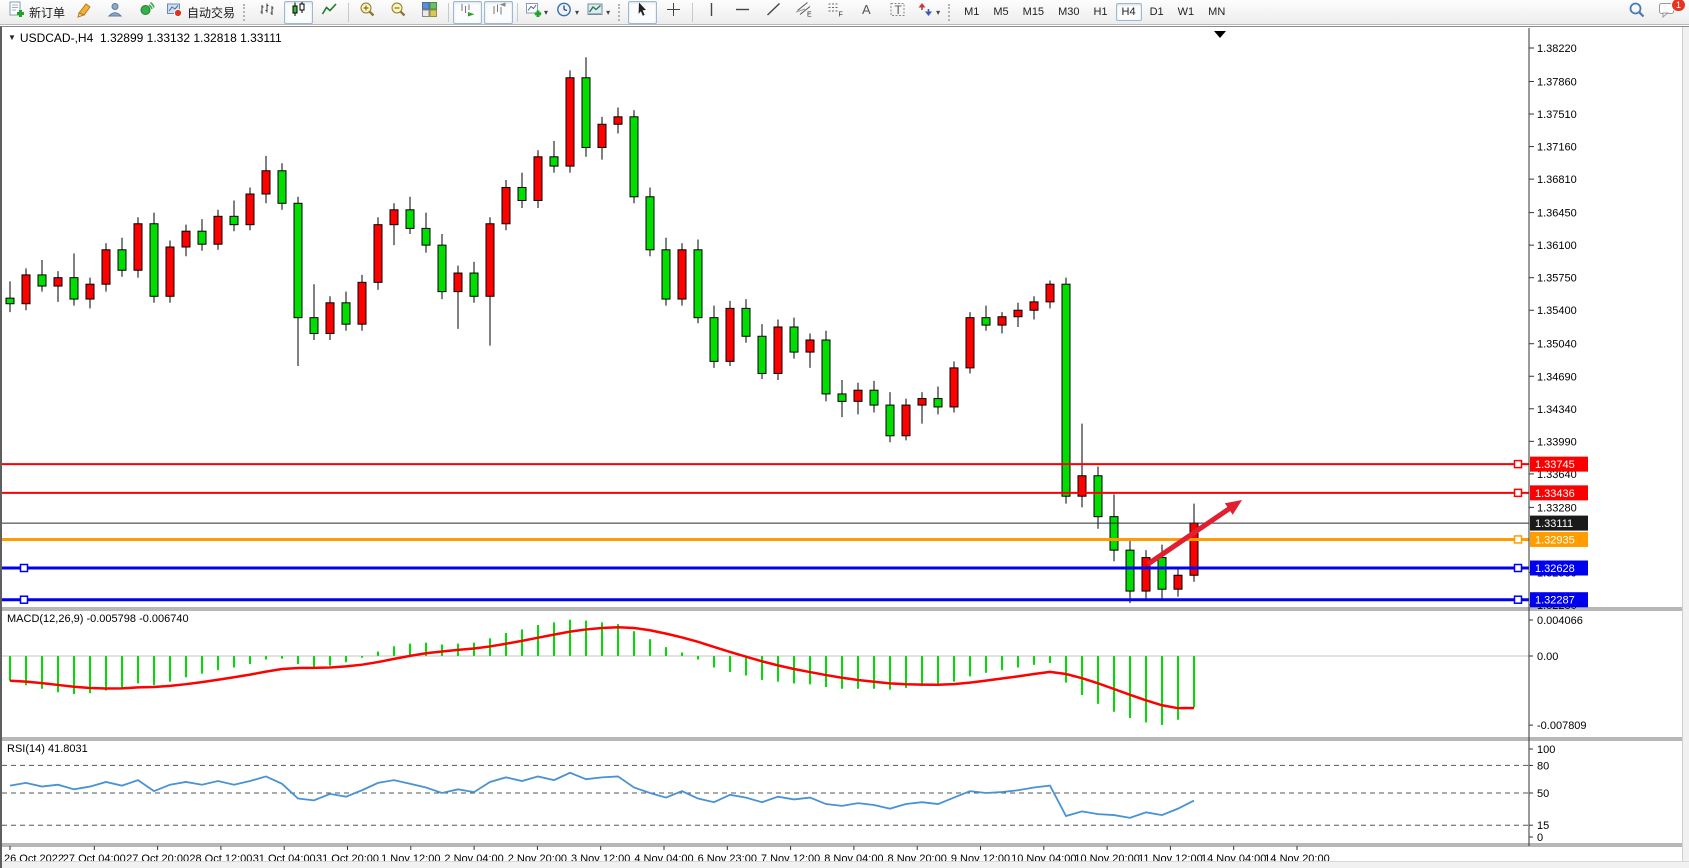 The height and width of the screenshot is (868, 1689). I want to click on bar-chart-button, so click(267, 12).